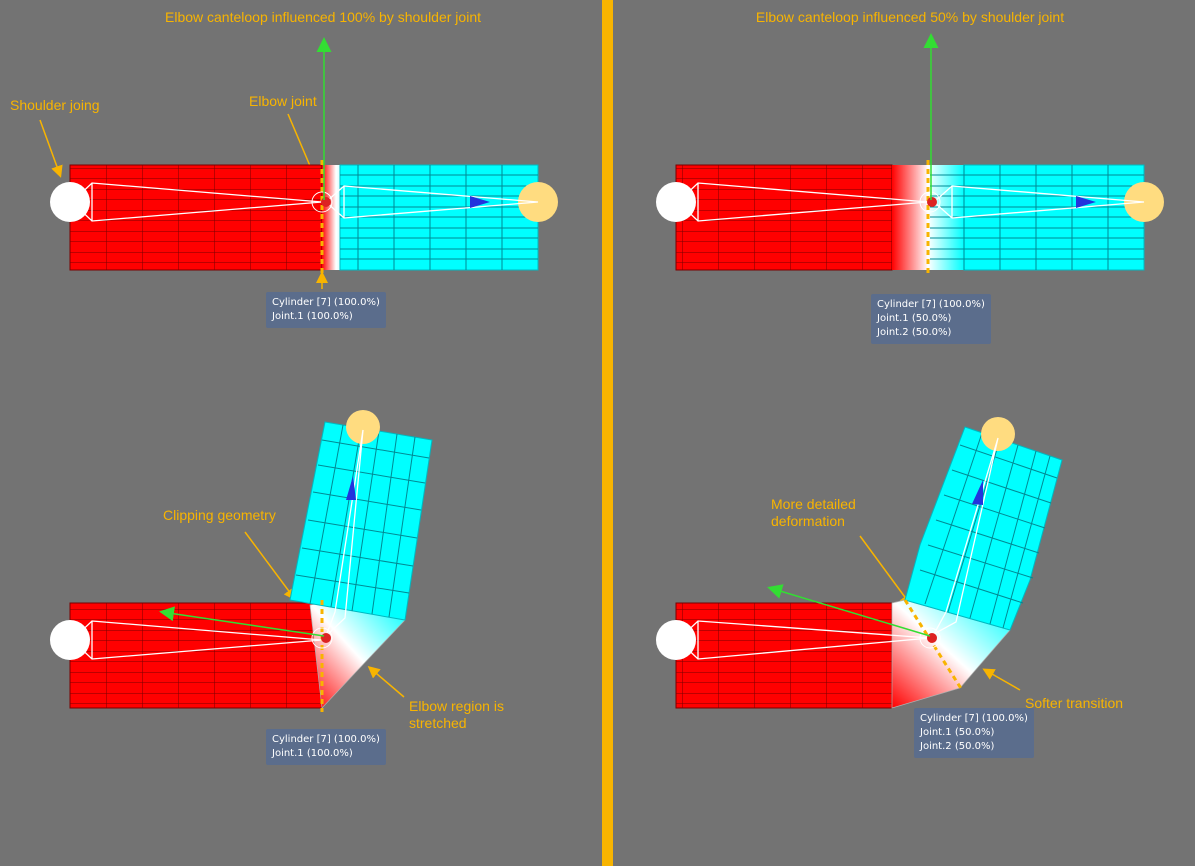 The image size is (1195, 866). I want to click on elbow-blend-region, so click(357, 655).